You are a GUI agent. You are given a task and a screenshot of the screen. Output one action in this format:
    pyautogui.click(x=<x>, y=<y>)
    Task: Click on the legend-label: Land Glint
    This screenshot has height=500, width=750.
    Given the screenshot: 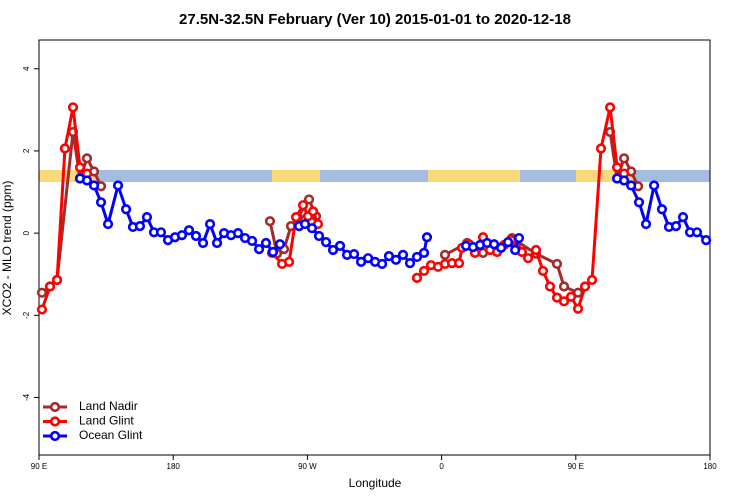 What is the action you would take?
    pyautogui.click(x=106, y=421)
    